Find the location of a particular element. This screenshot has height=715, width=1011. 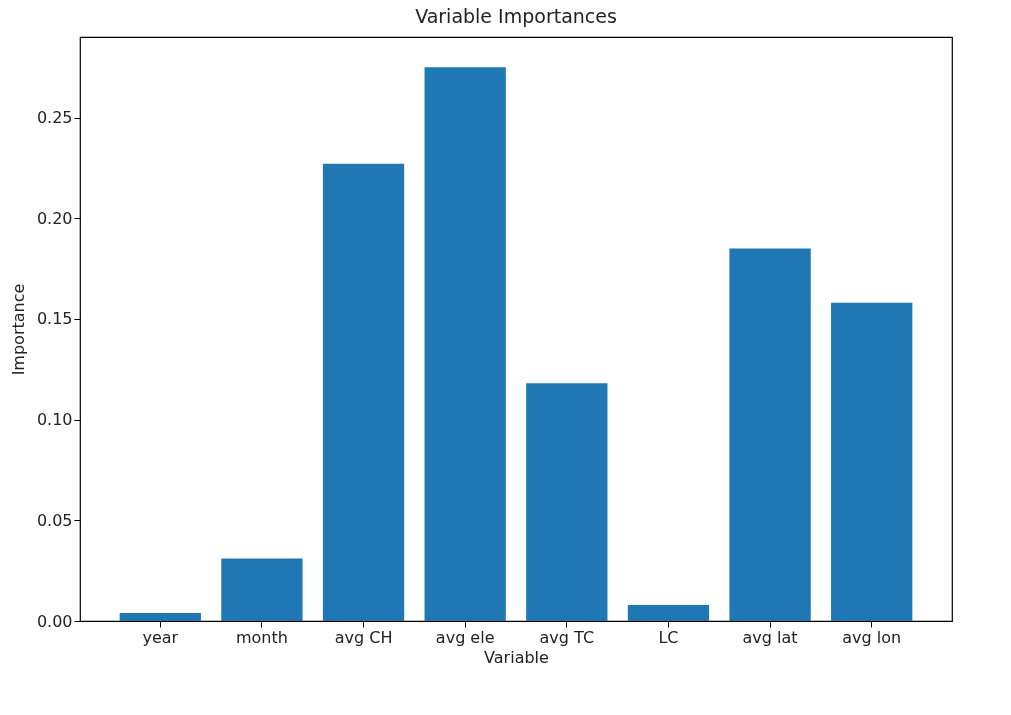

x-tick-label: avg lat is located at coordinates (770, 637).